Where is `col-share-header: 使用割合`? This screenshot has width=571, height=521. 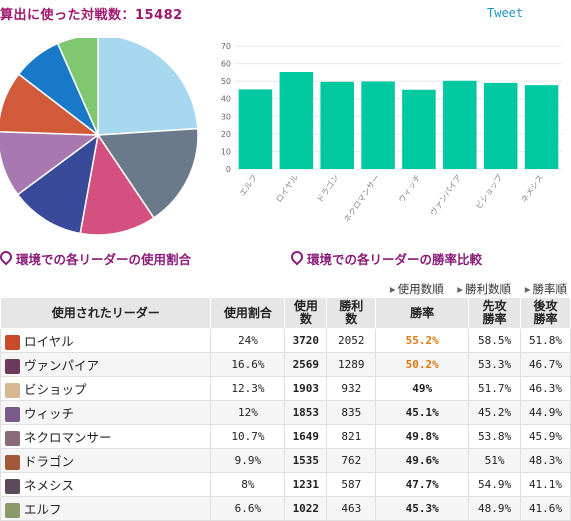
col-share-header: 使用割合 is located at coordinates (248, 313).